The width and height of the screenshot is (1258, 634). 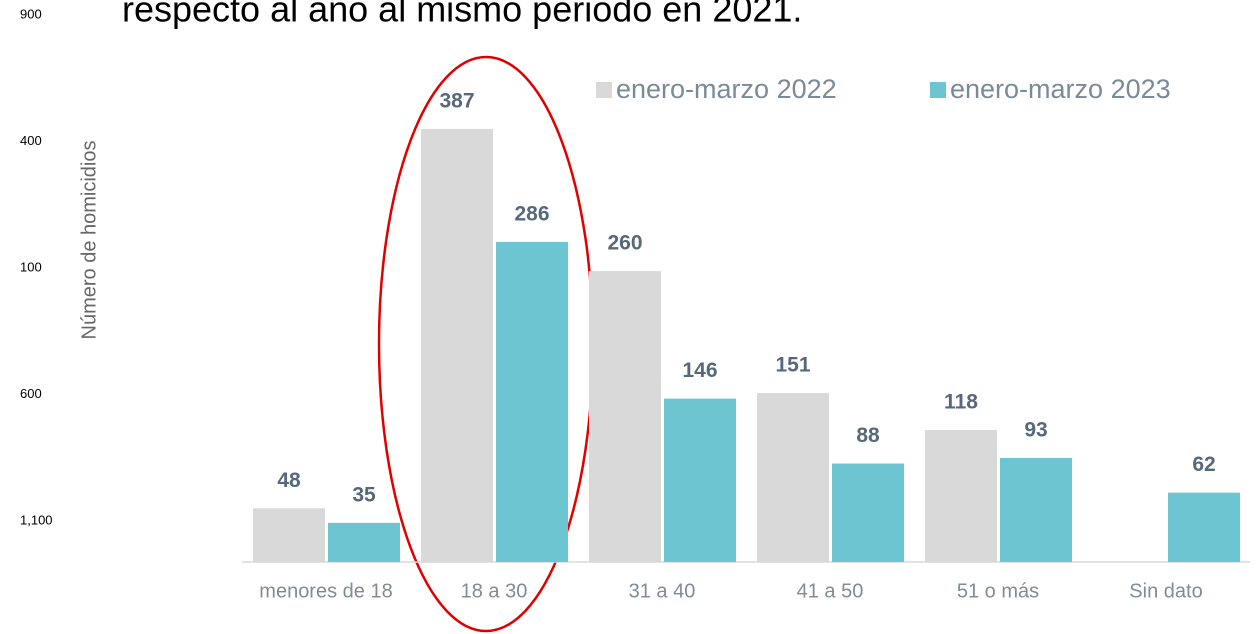 I want to click on data-label: 286, so click(x=531, y=214).